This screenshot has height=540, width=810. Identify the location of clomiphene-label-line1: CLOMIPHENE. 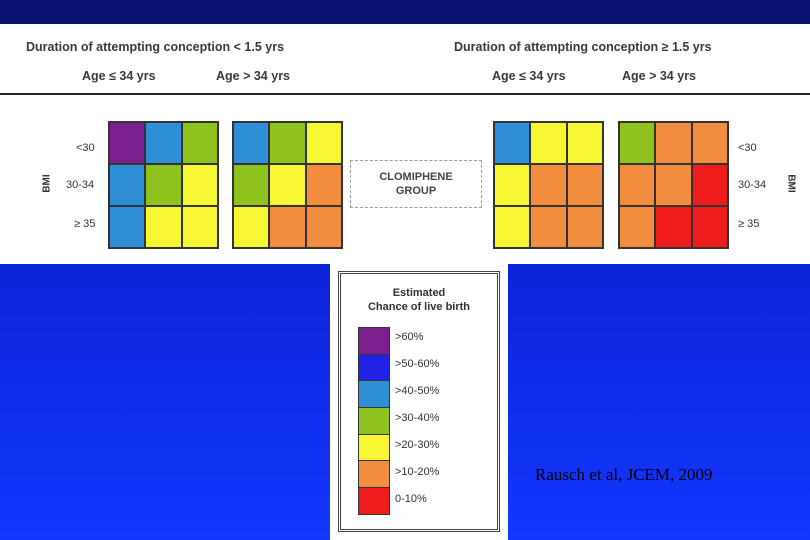
(416, 177).